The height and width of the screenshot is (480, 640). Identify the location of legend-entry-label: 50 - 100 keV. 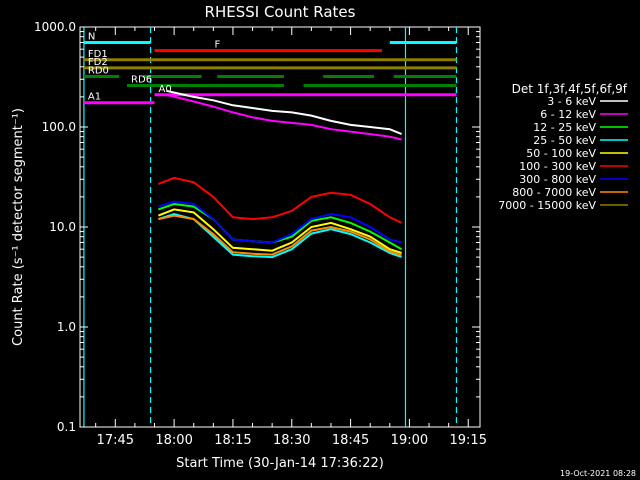
(561, 153).